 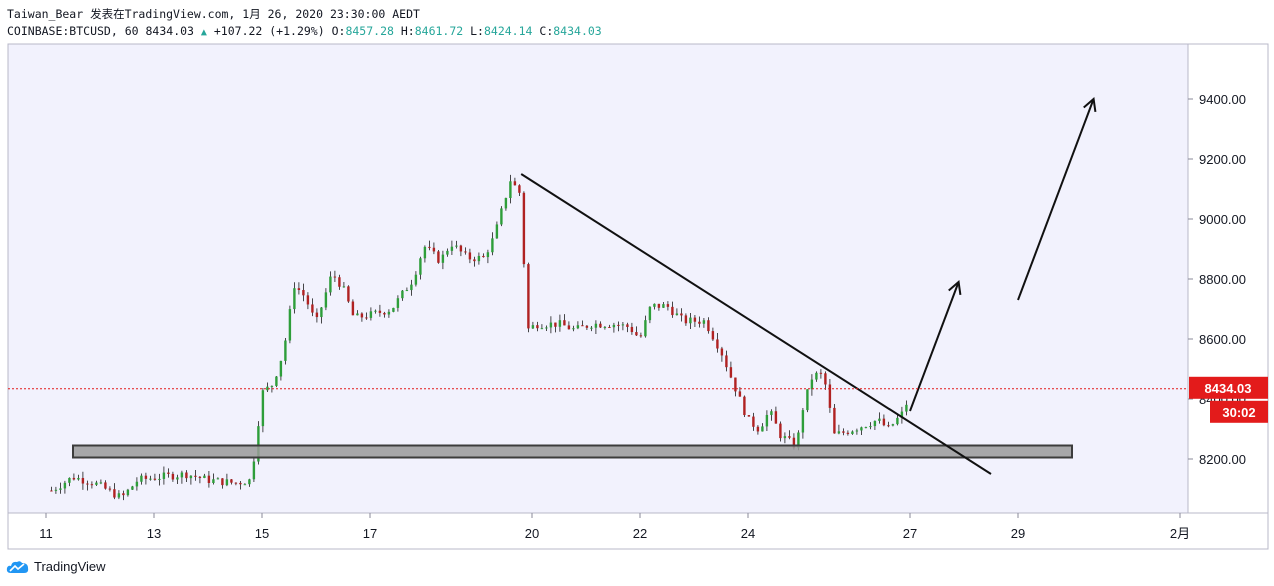 I want to click on last-price-tags: 8434.03 30:02, so click(x=638, y=399).